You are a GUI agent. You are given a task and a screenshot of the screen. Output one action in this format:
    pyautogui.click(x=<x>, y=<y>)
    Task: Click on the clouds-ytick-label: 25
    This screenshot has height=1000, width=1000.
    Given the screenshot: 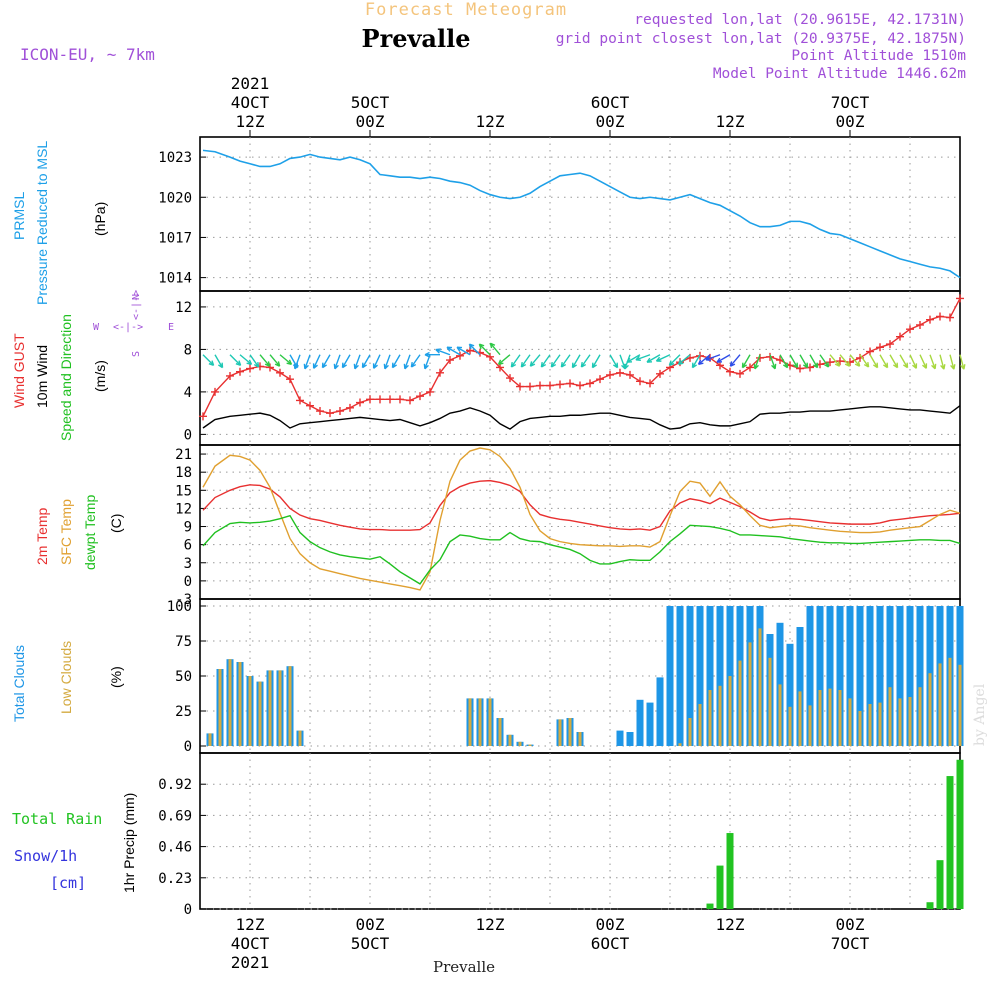 What is the action you would take?
    pyautogui.click(x=183, y=712)
    